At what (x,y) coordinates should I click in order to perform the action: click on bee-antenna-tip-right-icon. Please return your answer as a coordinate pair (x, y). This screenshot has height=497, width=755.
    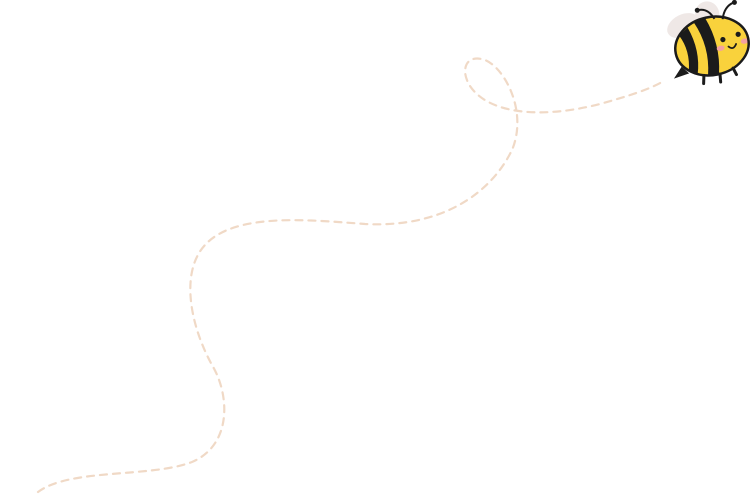
    Looking at the image, I should click on (734, 2).